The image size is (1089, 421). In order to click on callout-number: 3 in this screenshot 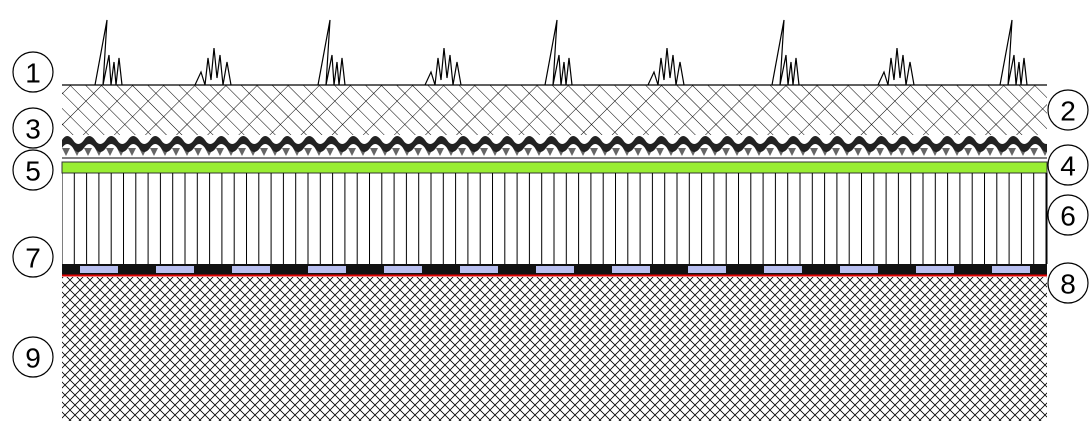, I will do `click(33, 129)`.